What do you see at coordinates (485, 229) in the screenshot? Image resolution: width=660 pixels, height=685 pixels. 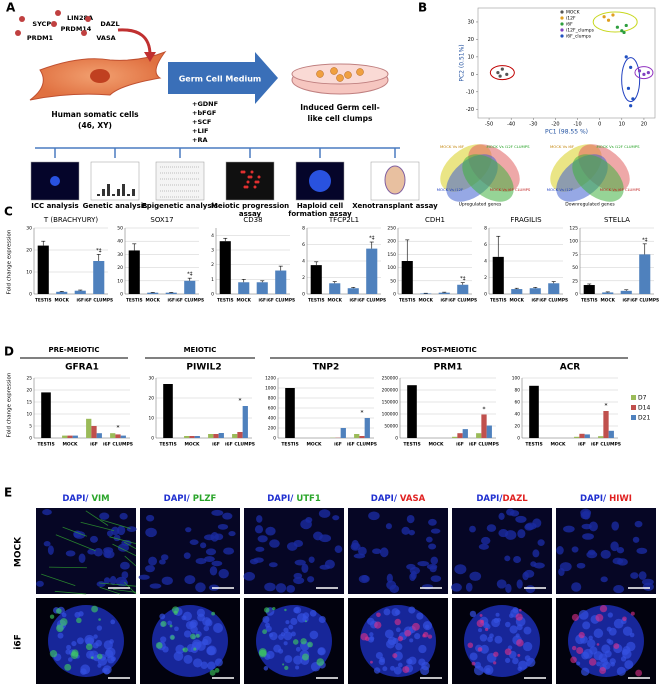 I see `y-tick-label: 8` at bounding box center [485, 229].